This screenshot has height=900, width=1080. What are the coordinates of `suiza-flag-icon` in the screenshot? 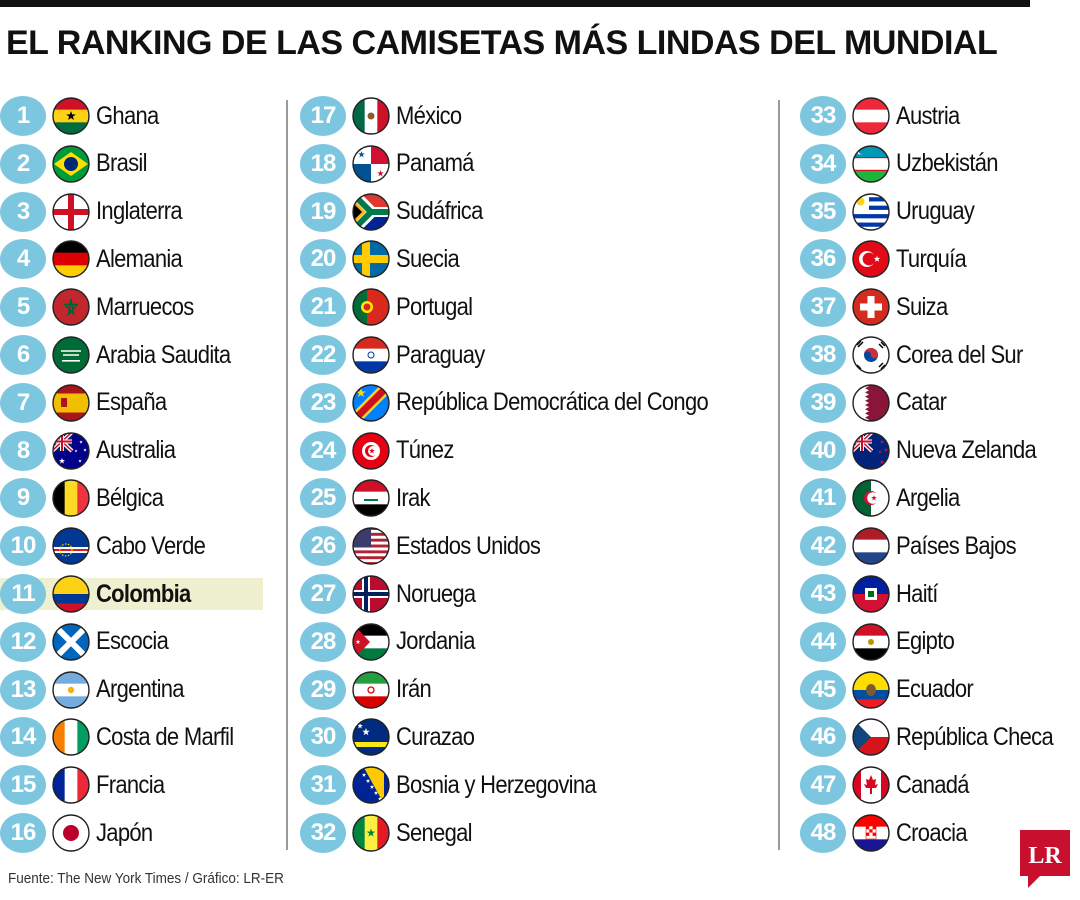 It's located at (871, 307).